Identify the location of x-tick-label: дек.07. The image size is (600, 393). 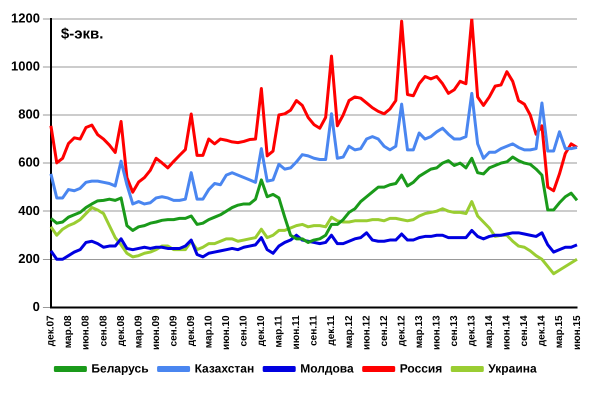
(51, 330).